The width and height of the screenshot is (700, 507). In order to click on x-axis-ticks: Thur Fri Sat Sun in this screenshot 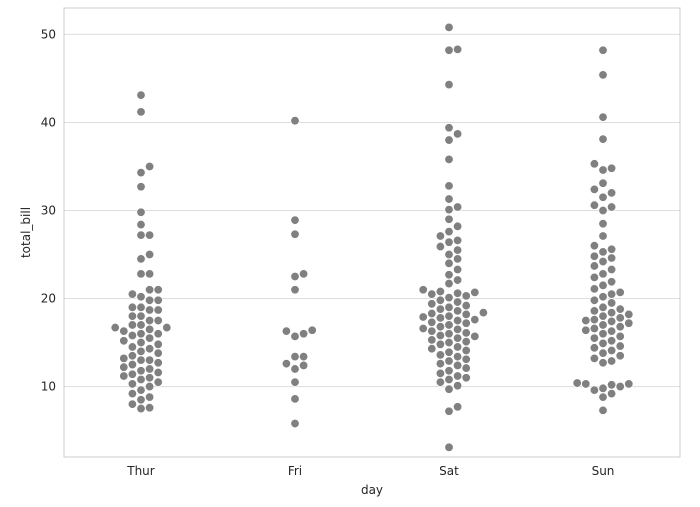, I will do `click(370, 471)`.